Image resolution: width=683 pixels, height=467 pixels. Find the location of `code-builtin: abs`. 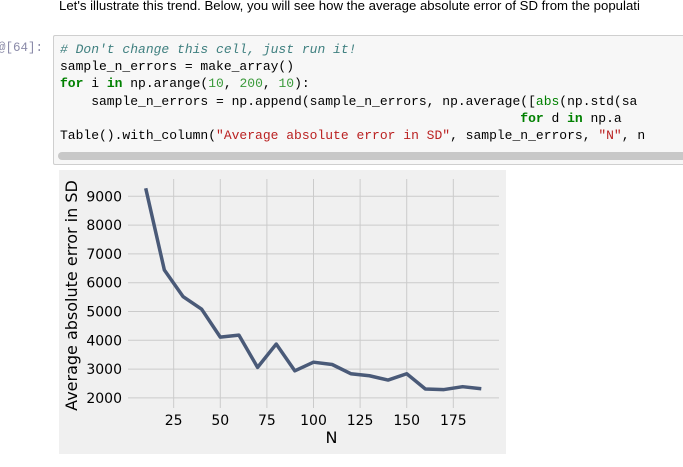

code-builtin: abs is located at coordinates (547, 101).